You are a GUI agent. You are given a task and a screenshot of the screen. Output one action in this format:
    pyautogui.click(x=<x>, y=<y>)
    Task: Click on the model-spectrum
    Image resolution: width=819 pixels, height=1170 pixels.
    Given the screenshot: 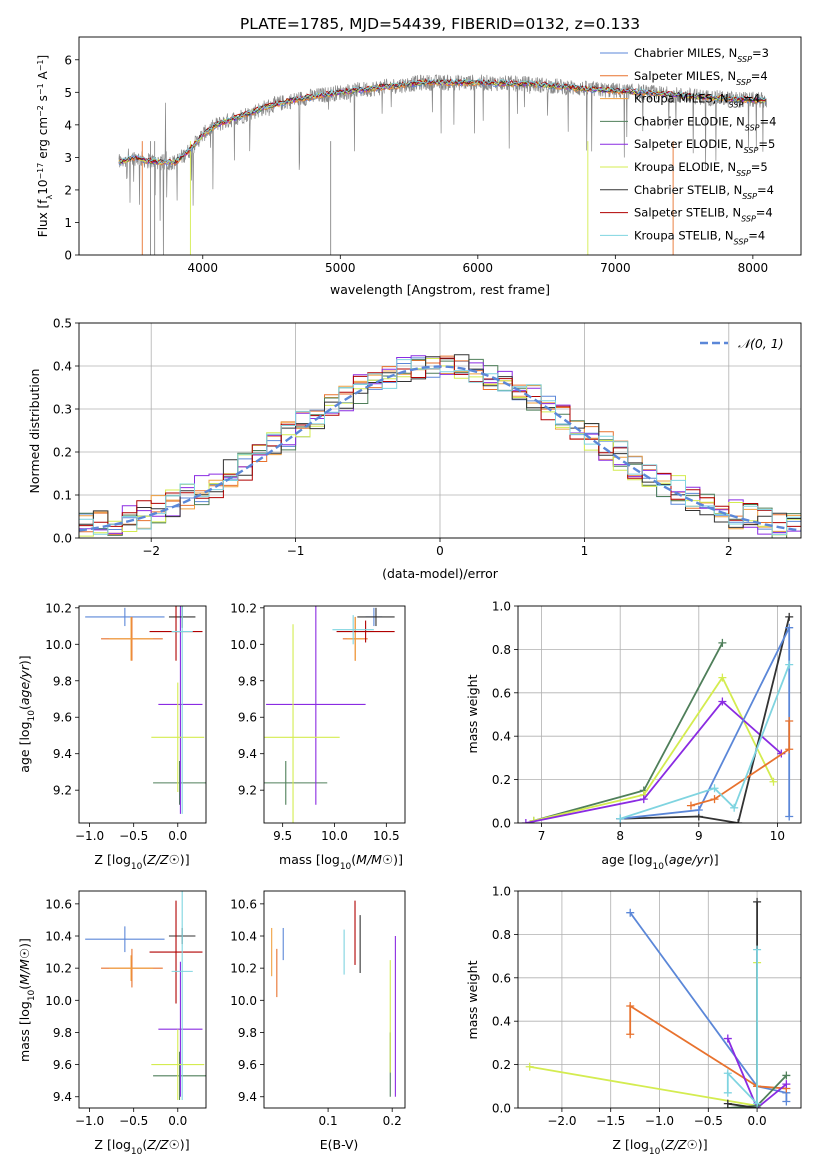 What is the action you would take?
    pyautogui.click(x=442, y=121)
    